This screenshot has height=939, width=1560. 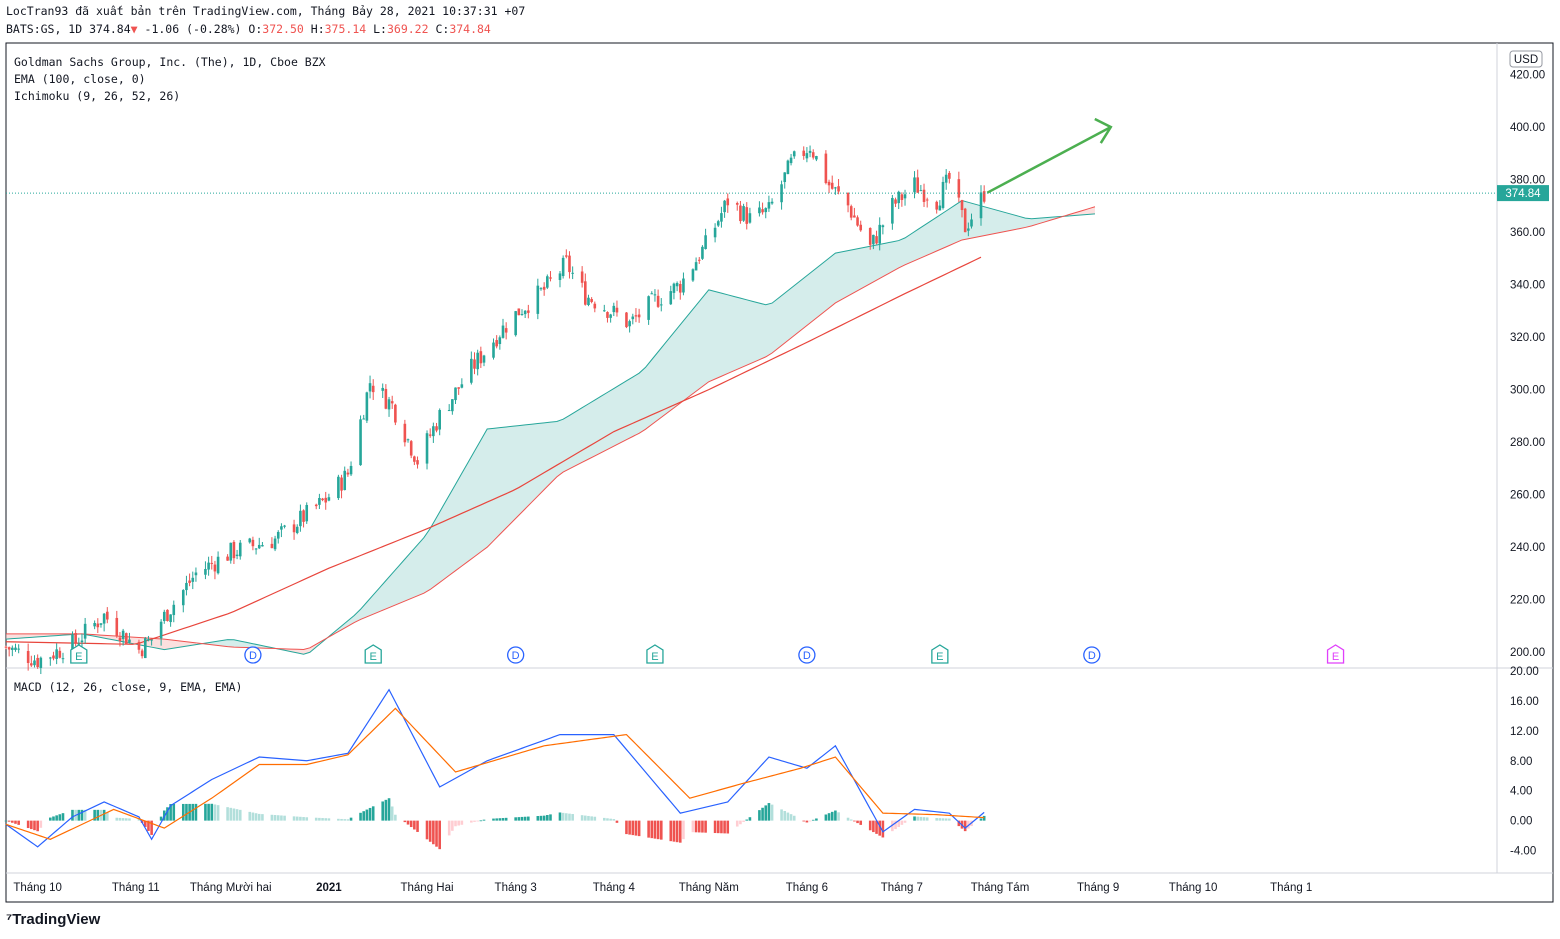 I want to click on price-tick-label: 260.00, so click(x=1527, y=496).